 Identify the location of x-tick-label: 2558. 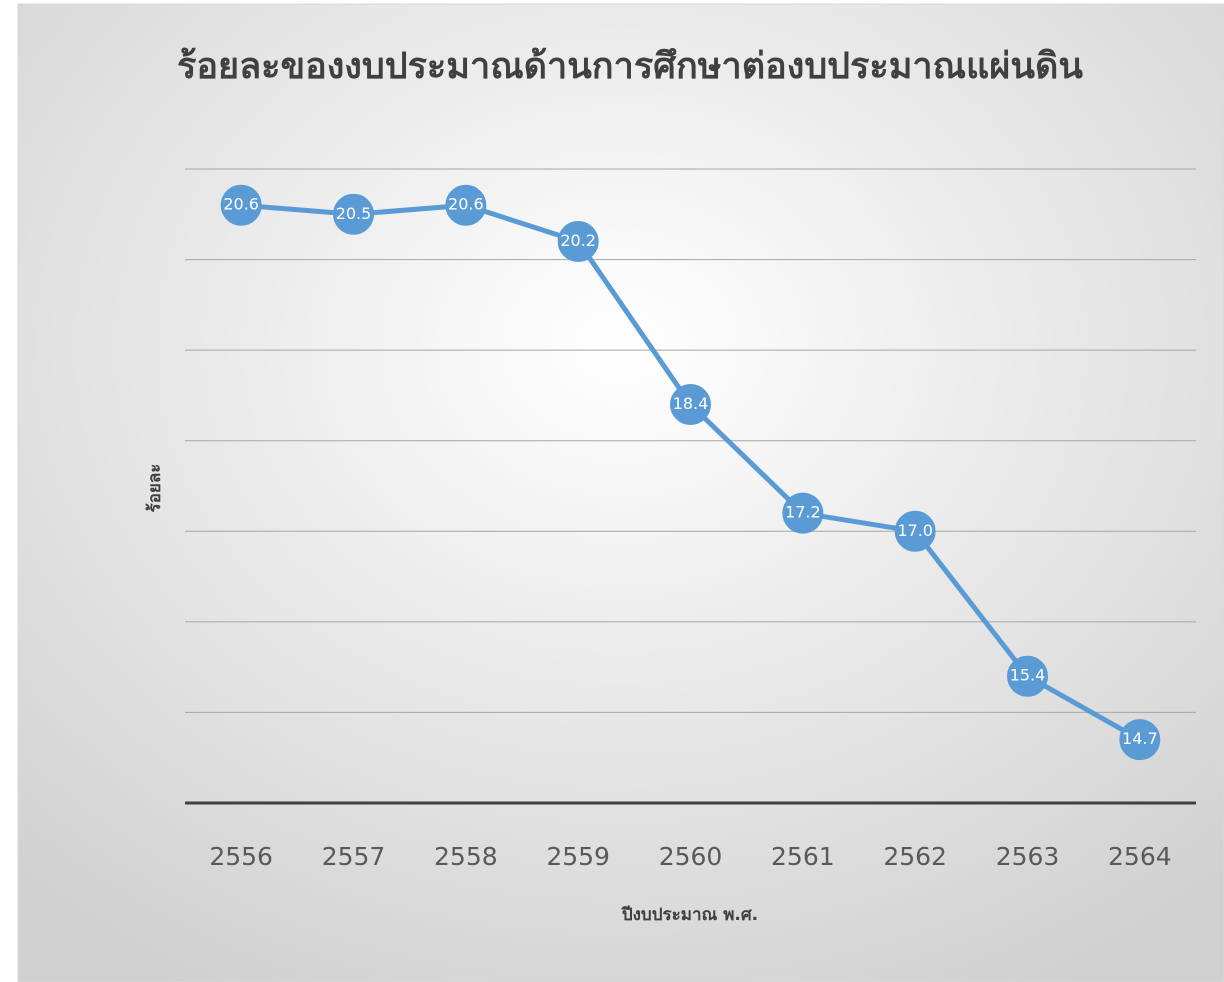
(466, 856).